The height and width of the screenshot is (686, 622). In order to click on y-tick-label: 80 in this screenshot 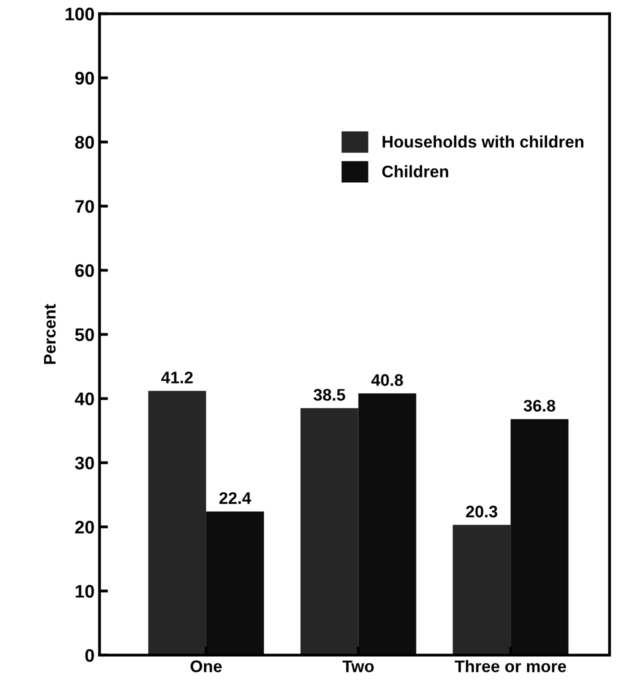, I will do `click(84, 142)`.